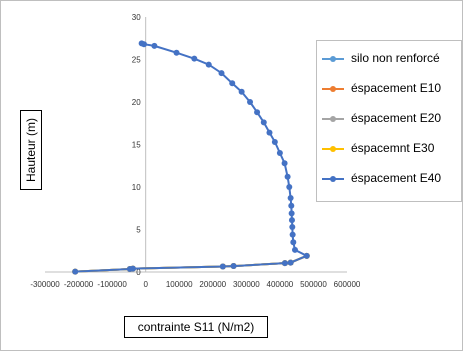  I want to click on legend-label: éspacemnt E30, so click(393, 148).